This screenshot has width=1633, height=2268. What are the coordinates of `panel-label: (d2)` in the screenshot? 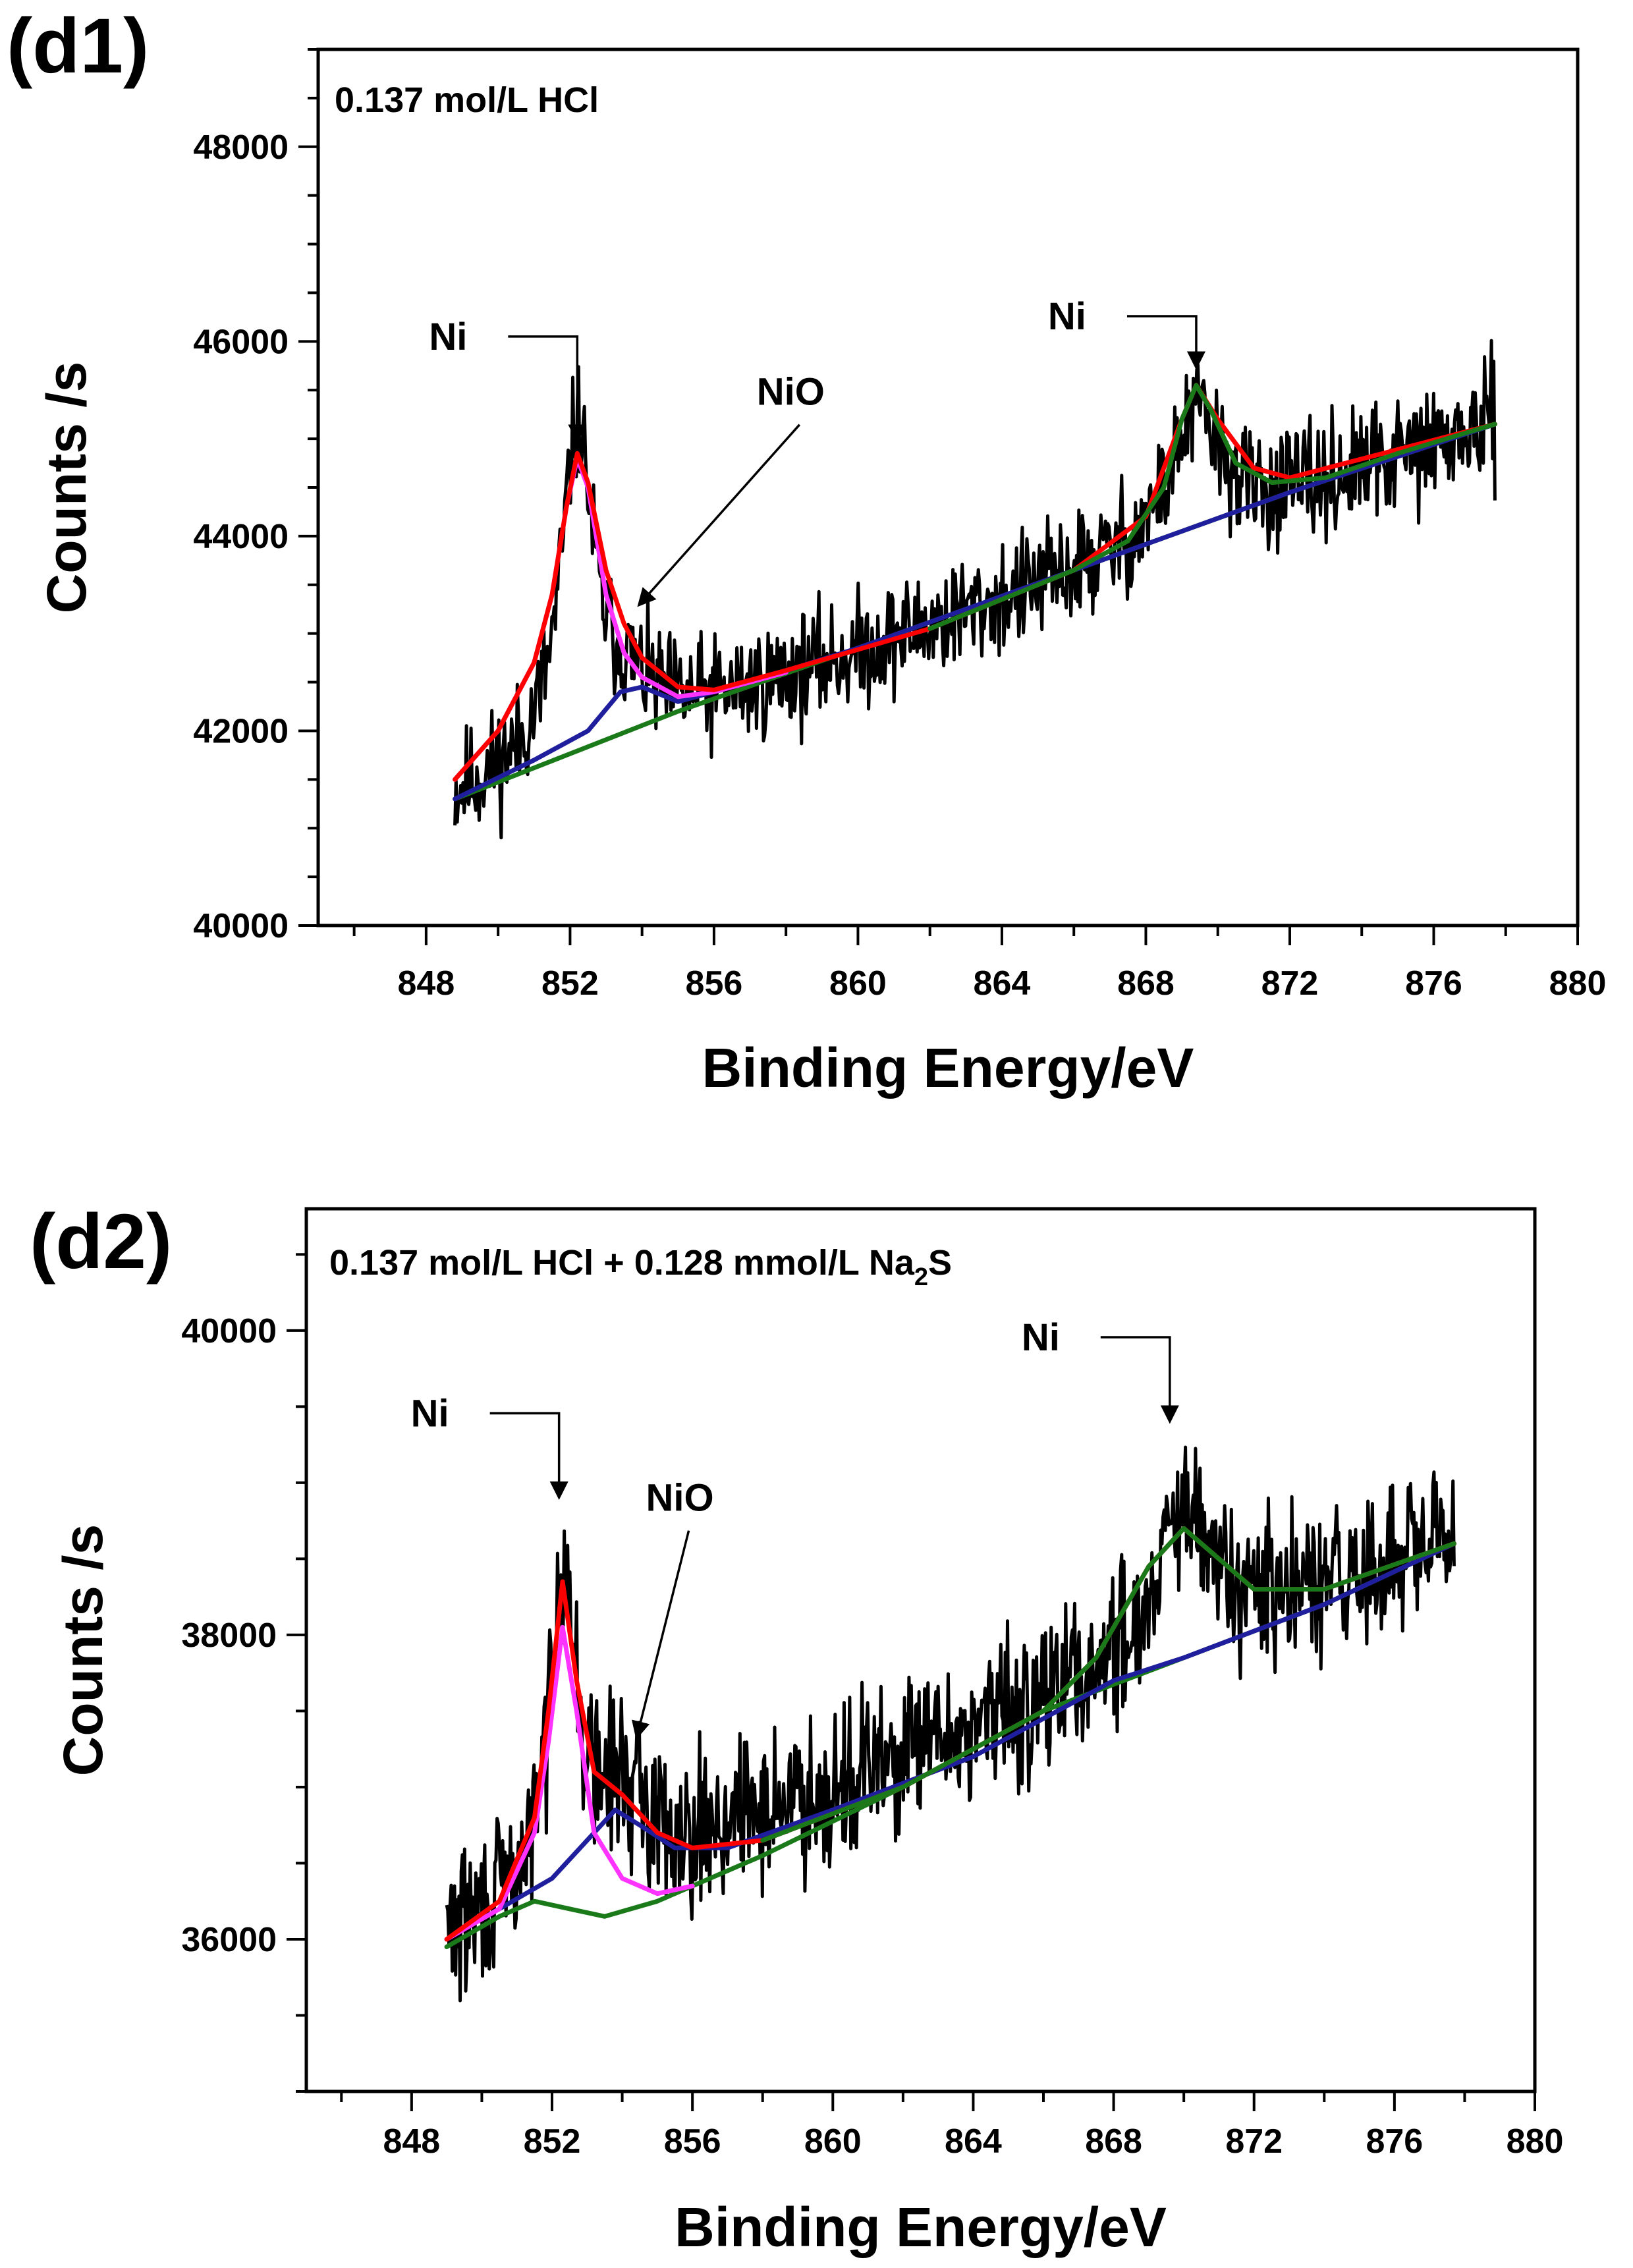 It's located at (101, 1241).